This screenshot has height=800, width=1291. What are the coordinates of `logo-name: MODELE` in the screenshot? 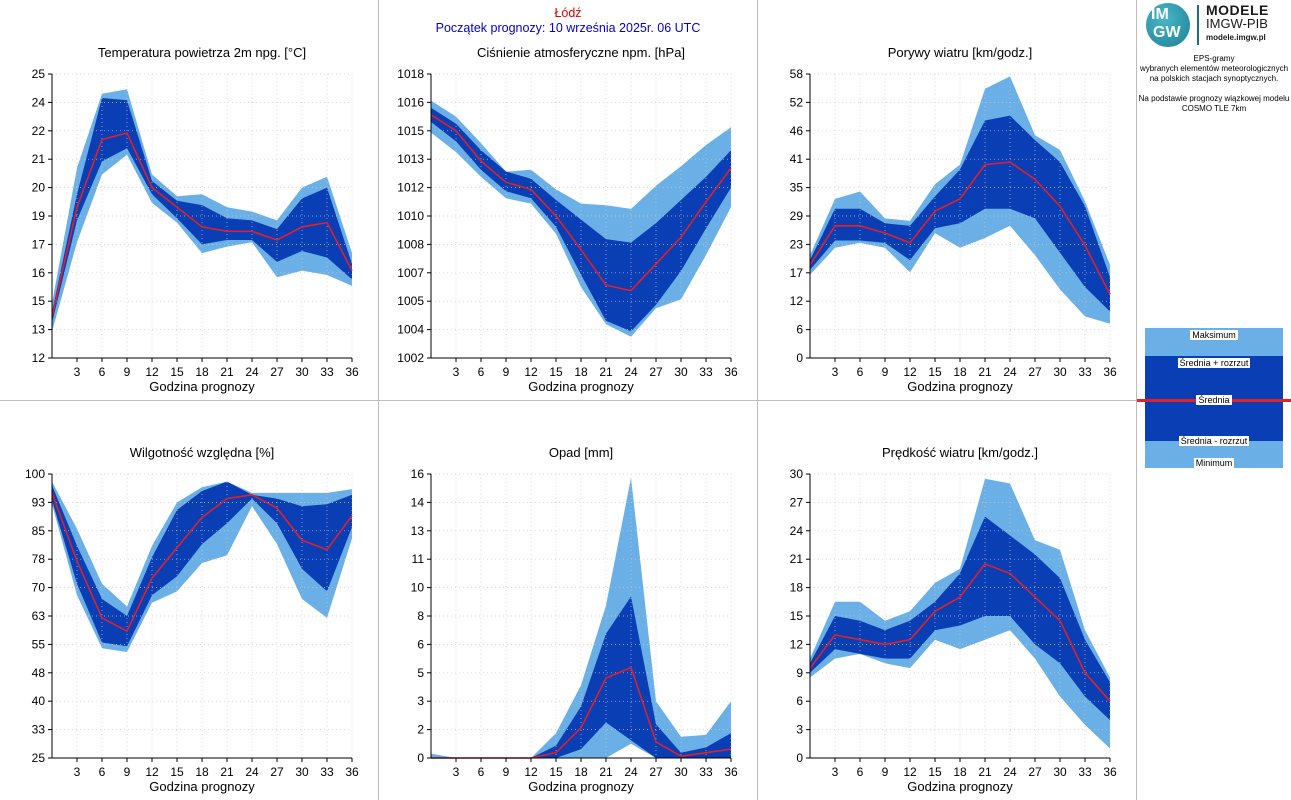 It's located at (1237, 10).